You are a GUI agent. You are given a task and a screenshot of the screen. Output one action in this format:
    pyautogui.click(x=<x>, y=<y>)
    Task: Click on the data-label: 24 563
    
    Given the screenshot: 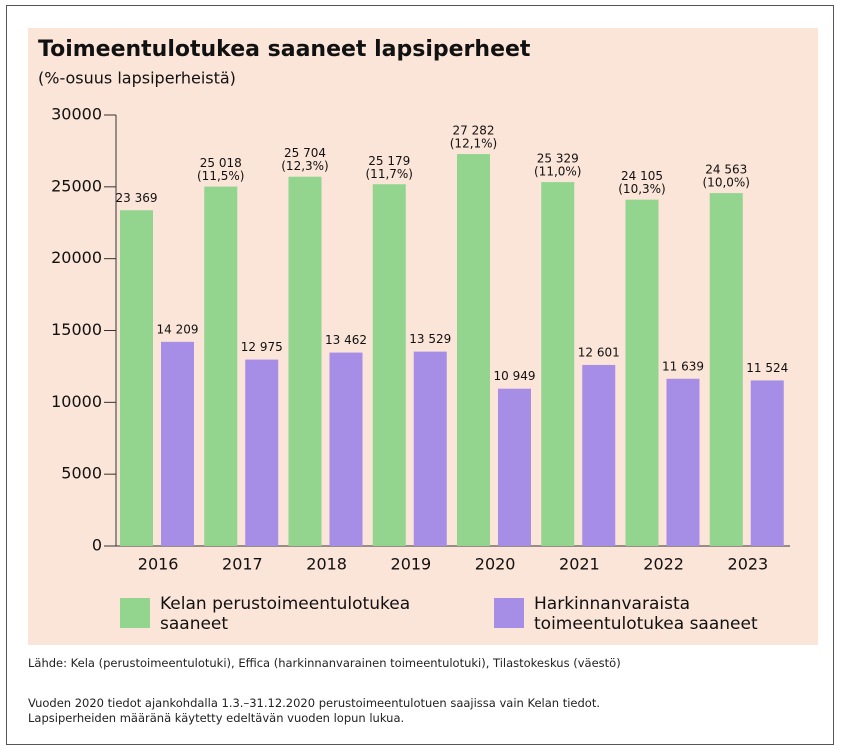 What is the action you would take?
    pyautogui.click(x=726, y=170)
    